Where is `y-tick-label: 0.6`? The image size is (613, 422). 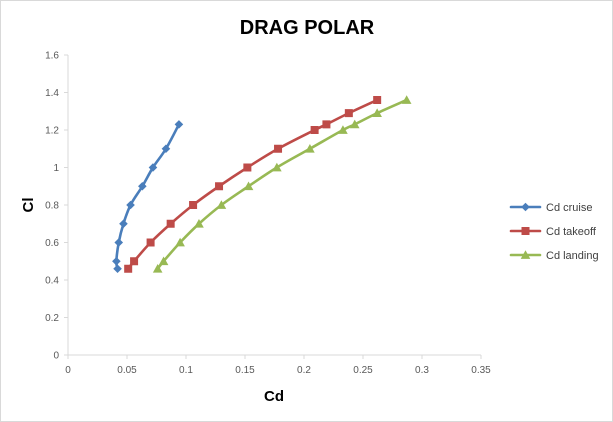 y-tick-label: 0.6 is located at coordinates (52, 243).